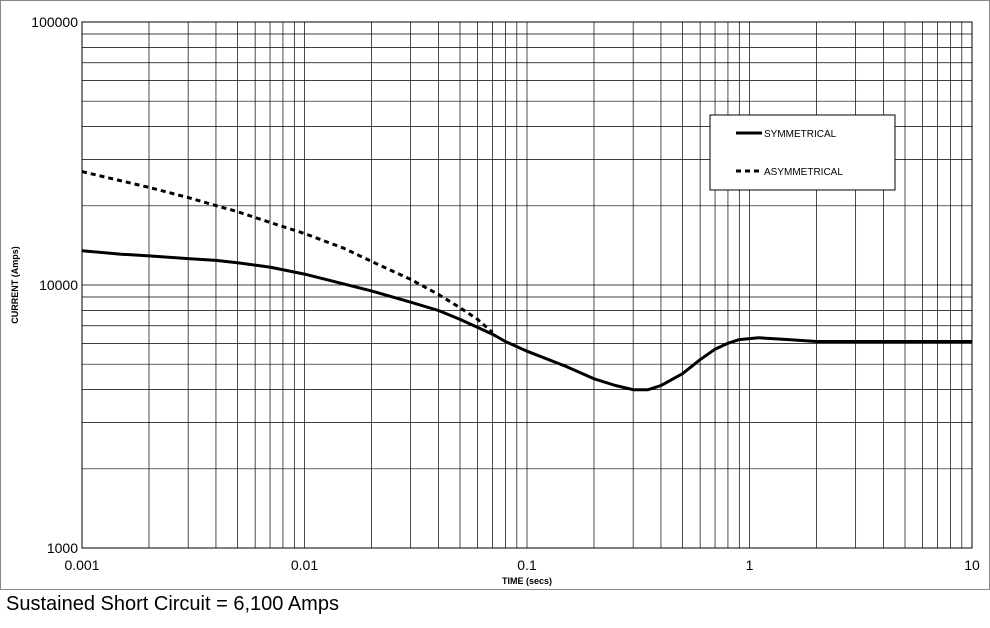  I want to click on series-line-asymmetrical, so click(287, 252).